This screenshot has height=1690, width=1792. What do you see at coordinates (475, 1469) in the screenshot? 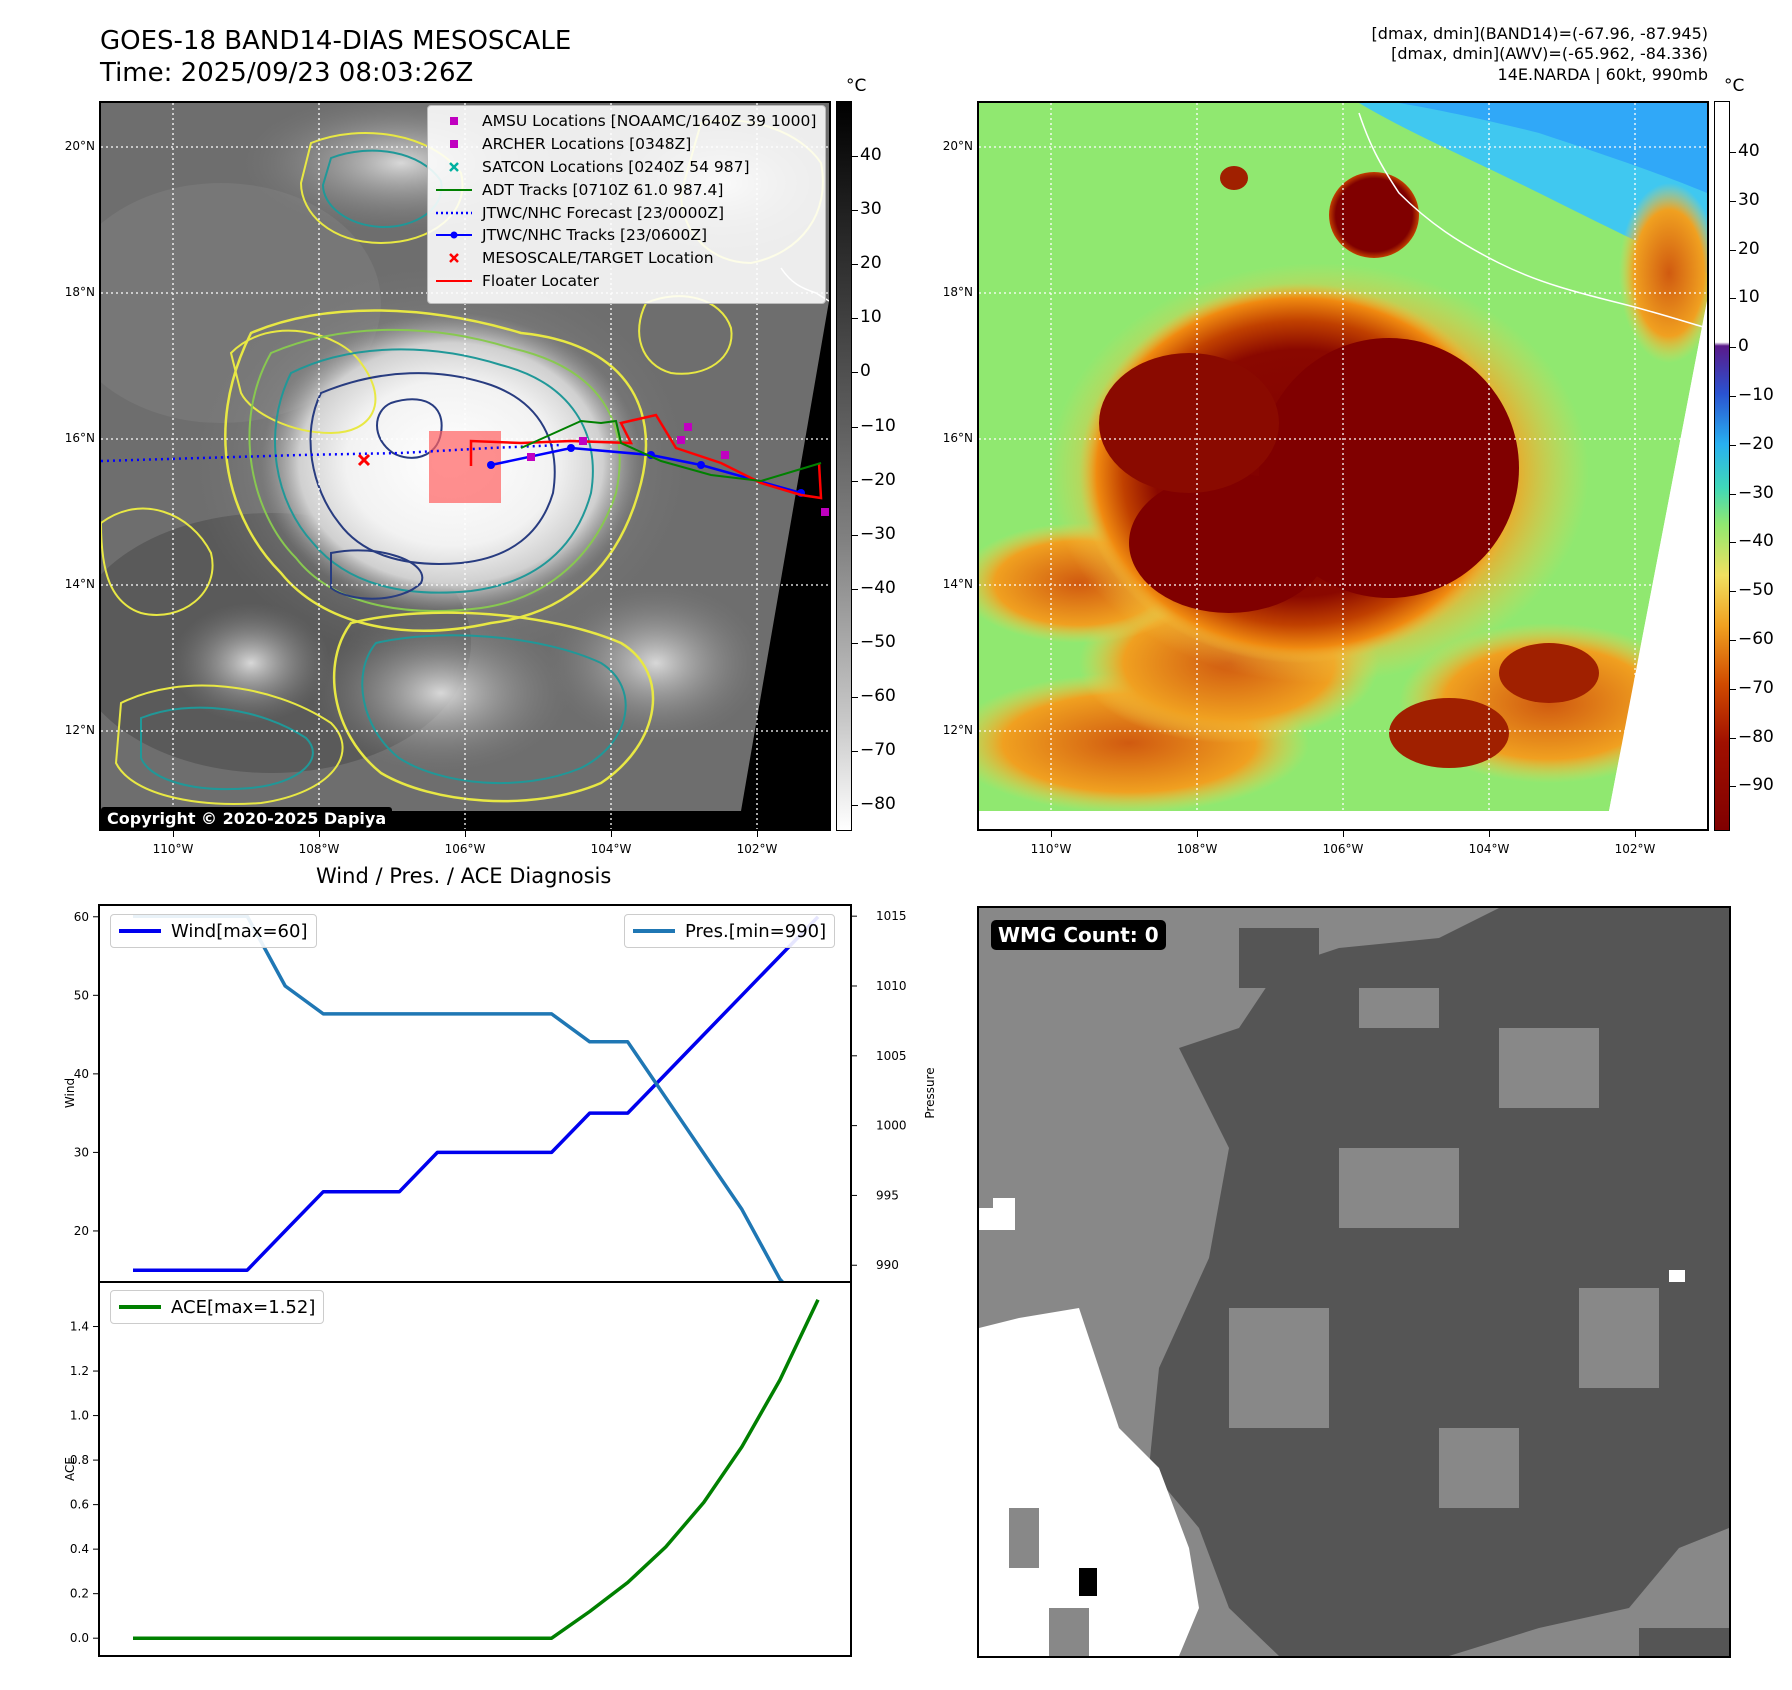
I see `ace-plot-frame` at bounding box center [475, 1469].